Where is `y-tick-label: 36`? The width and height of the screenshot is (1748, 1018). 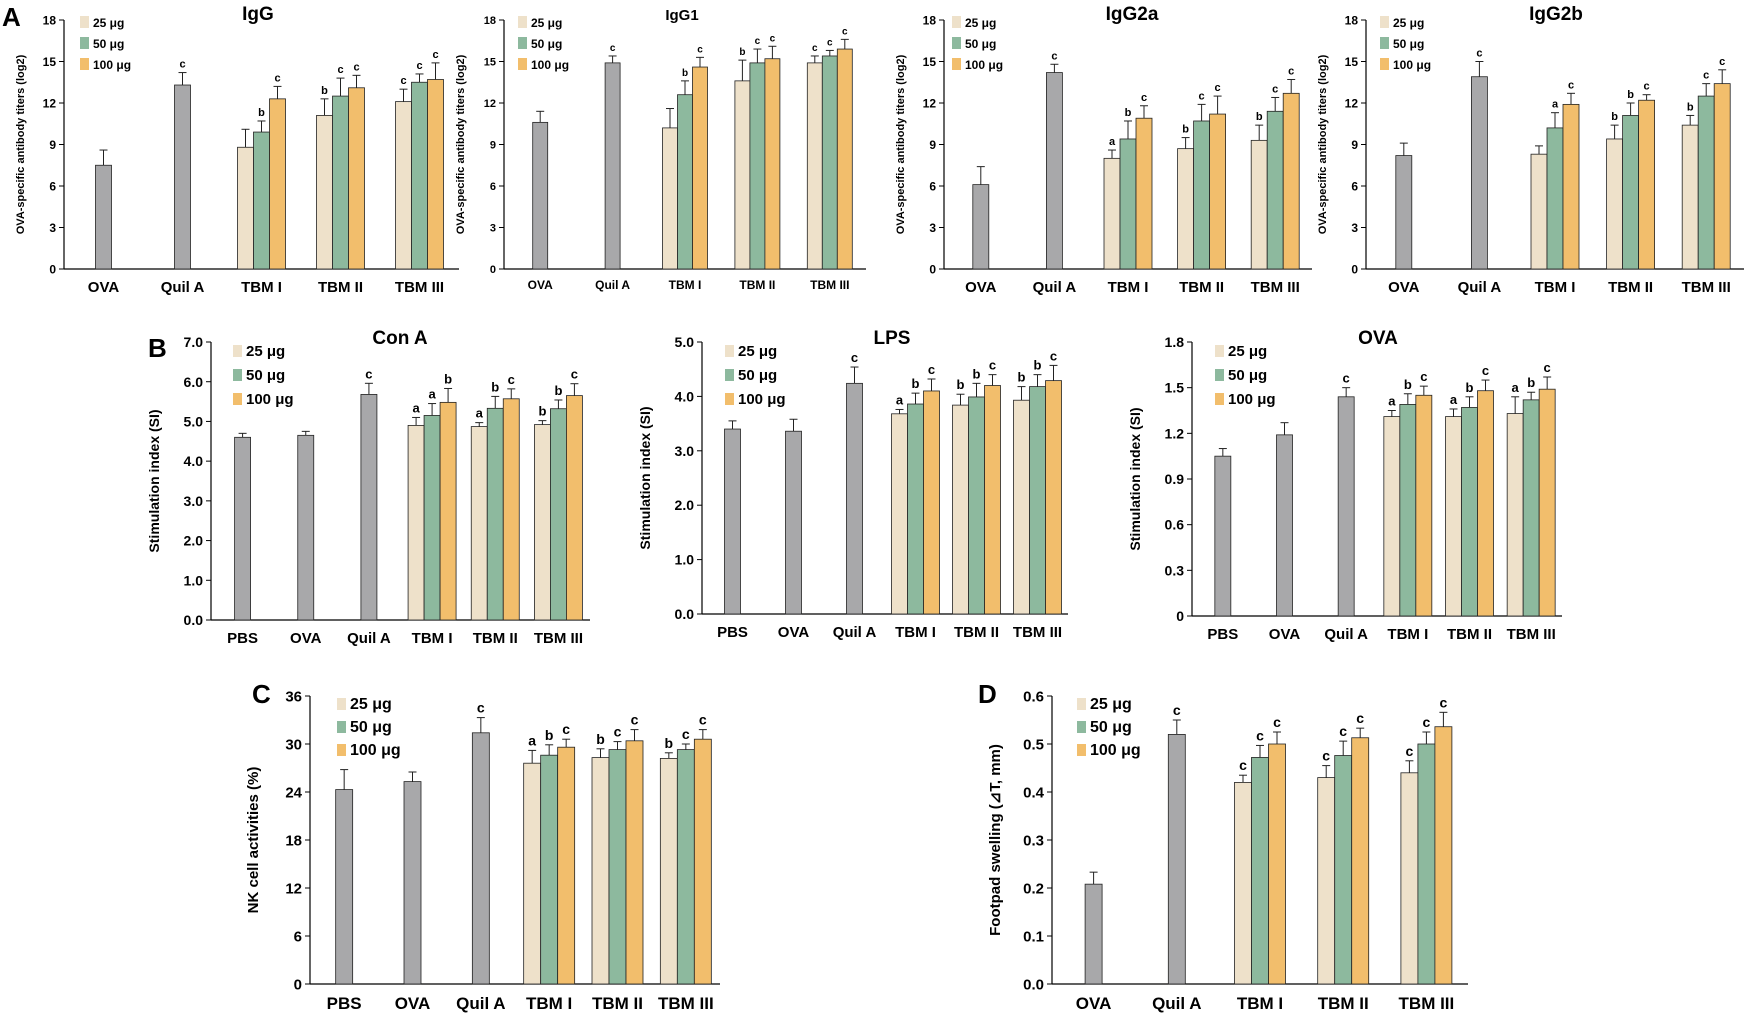
y-tick-label: 36 is located at coordinates (293, 696).